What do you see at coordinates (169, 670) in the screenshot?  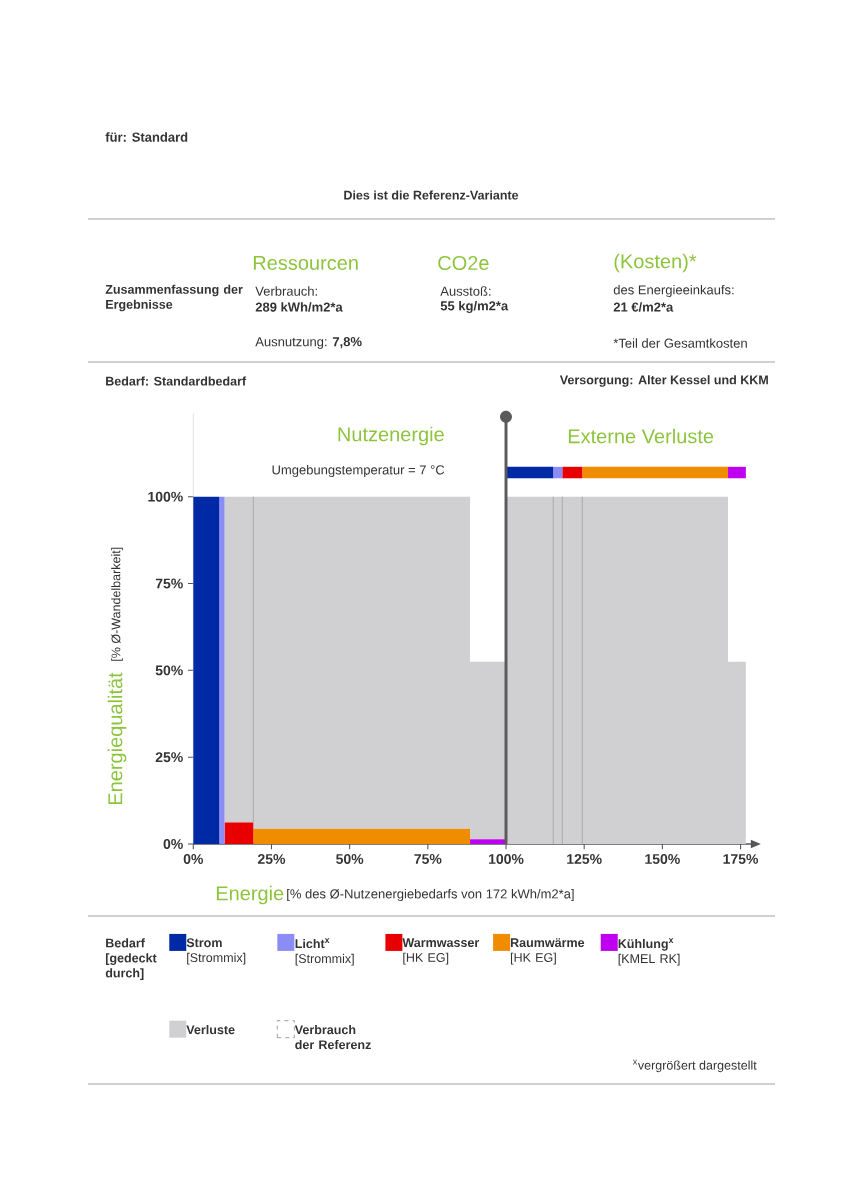 I see `y-tick-label: 50%` at bounding box center [169, 670].